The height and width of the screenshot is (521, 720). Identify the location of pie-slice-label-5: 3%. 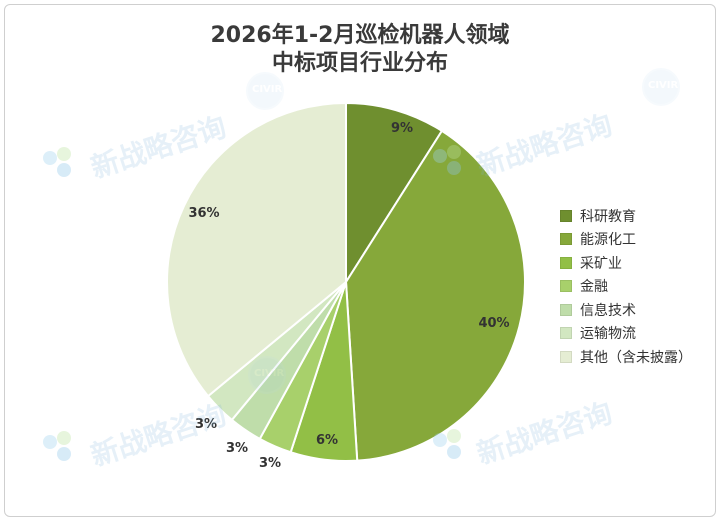
(206, 424).